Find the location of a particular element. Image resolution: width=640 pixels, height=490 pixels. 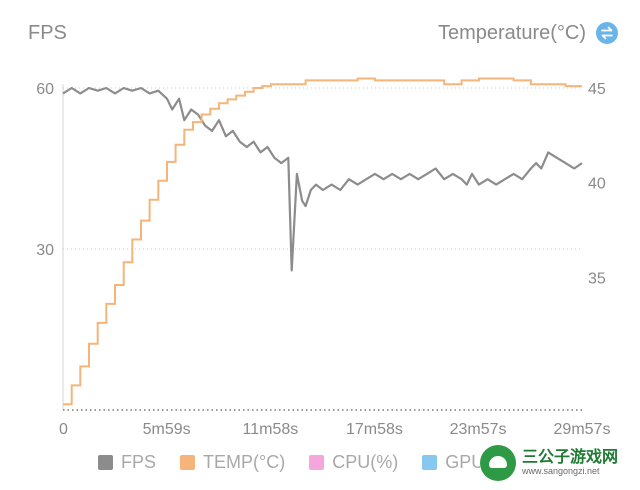

legend-label-cpu: CPU(%) is located at coordinates (365, 462).